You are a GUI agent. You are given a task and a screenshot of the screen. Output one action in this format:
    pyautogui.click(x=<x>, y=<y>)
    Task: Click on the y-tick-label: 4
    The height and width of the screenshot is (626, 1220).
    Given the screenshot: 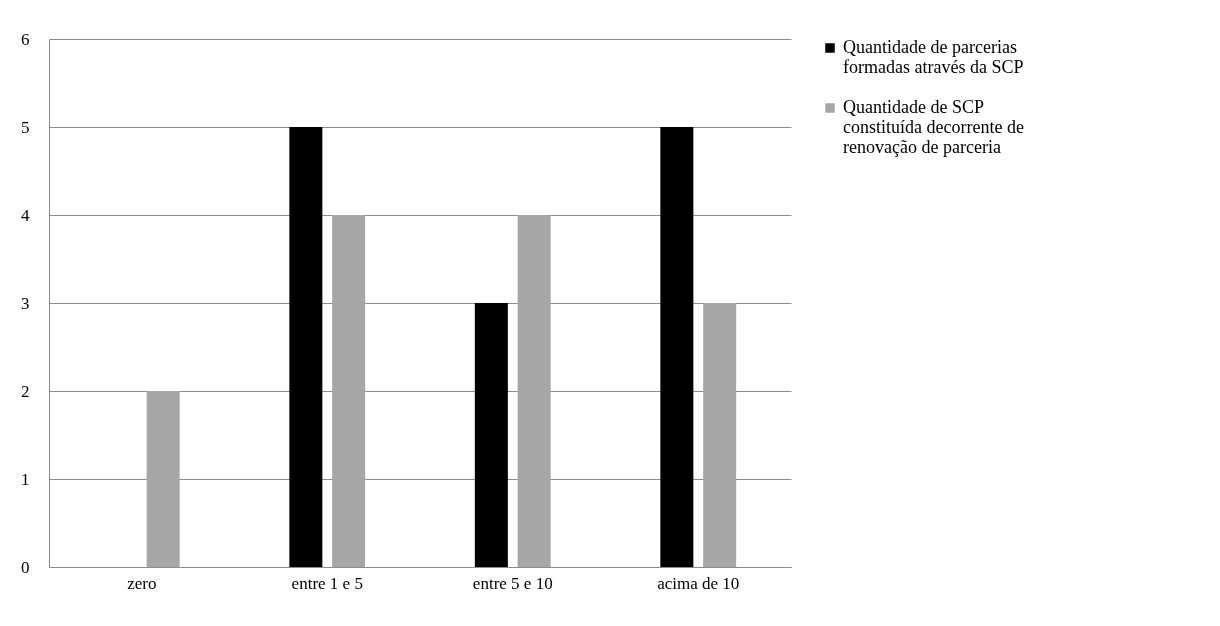 What is the action you would take?
    pyautogui.click(x=25, y=215)
    